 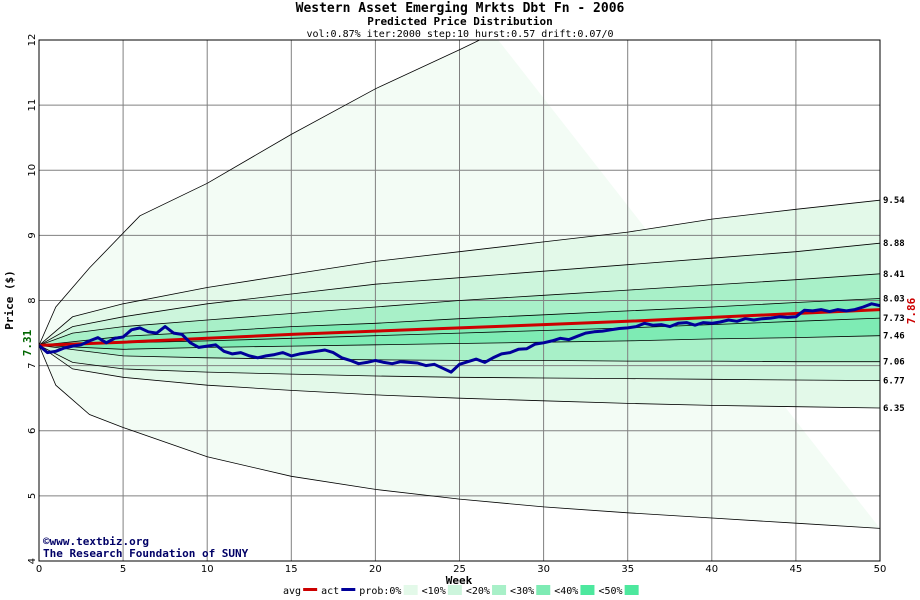 I want to click on legend-label-4: <20%, so click(x=478, y=591).